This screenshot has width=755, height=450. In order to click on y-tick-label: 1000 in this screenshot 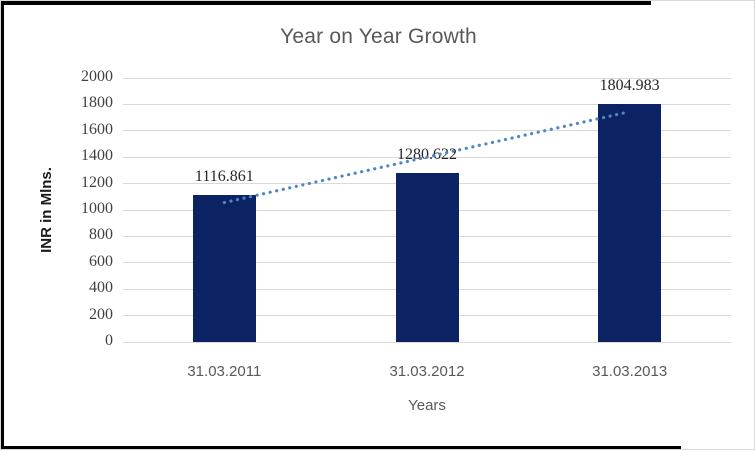, I will do `click(97, 208)`.